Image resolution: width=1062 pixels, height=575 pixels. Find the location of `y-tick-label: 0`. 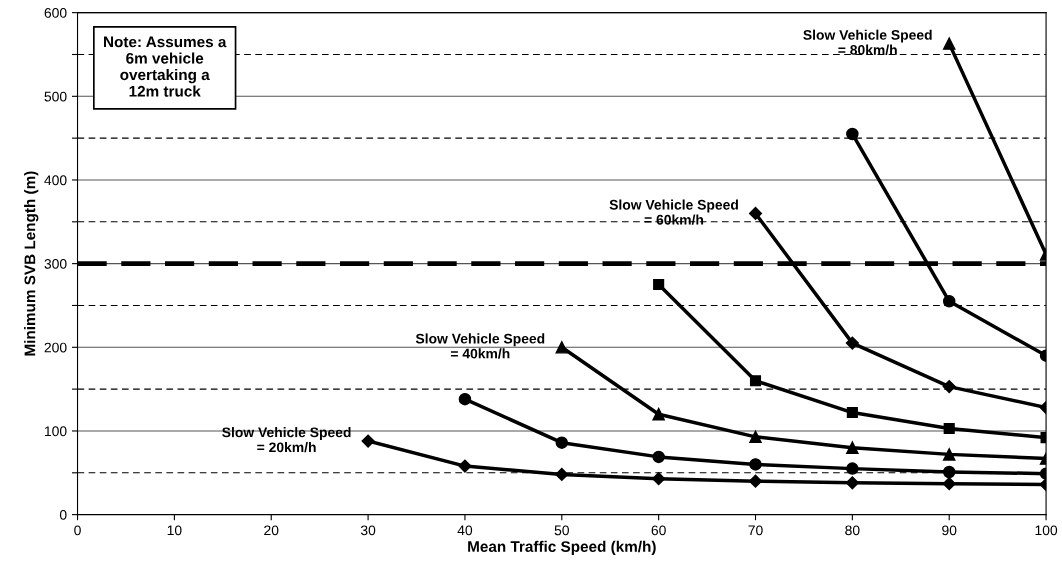

y-tick-label: 0 is located at coordinates (63, 514).